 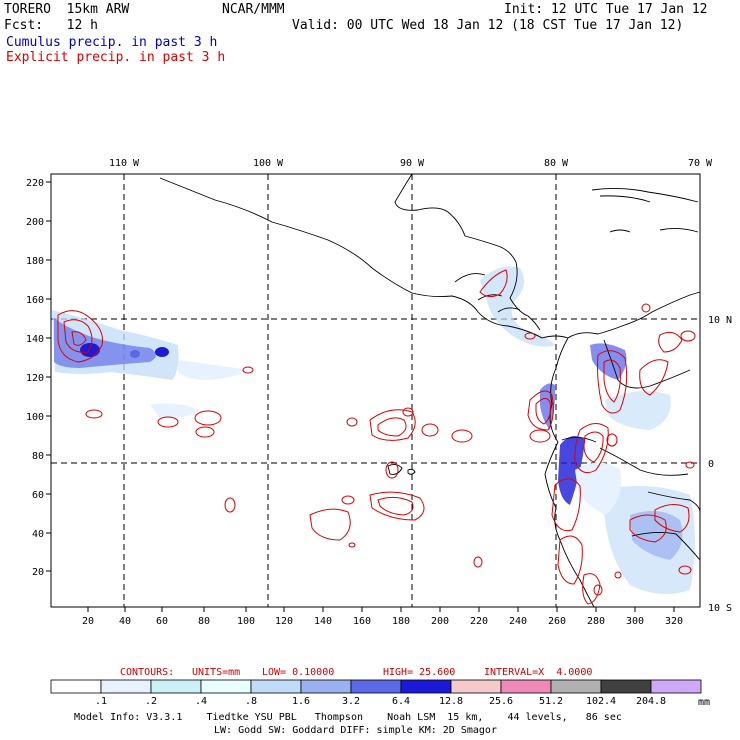 What do you see at coordinates (401, 701) in the screenshot?
I see `colorbar-label: 6.4` at bounding box center [401, 701].